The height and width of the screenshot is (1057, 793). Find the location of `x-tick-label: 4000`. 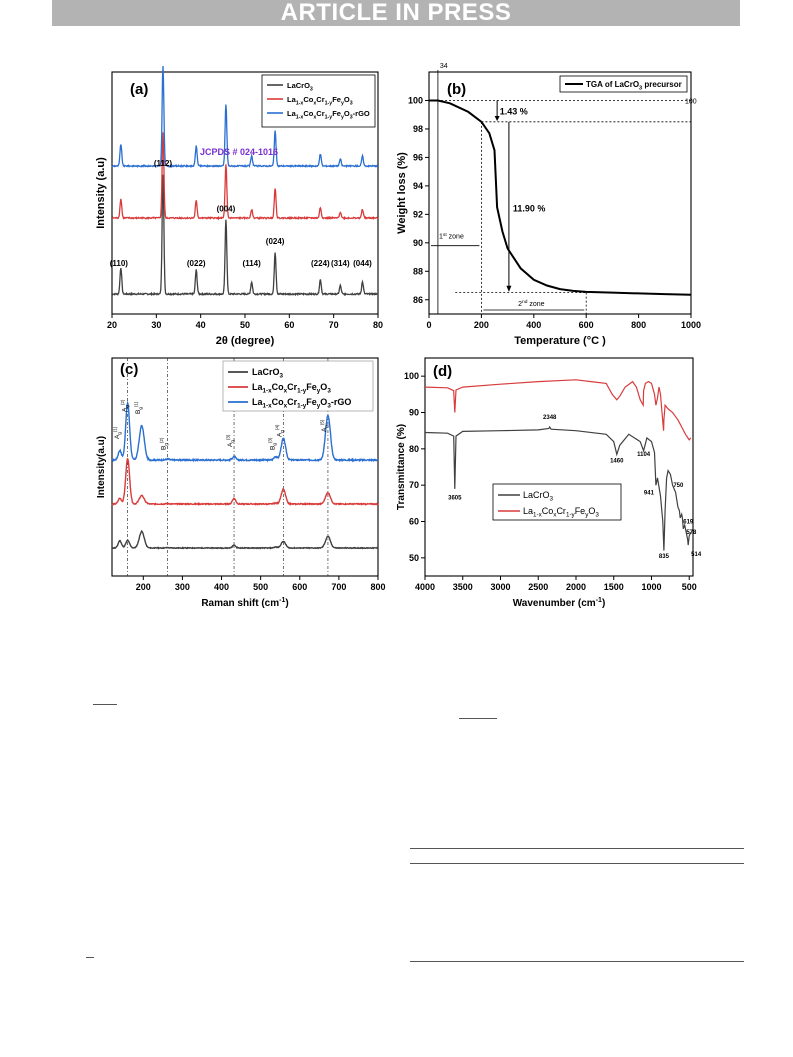

x-tick-label: 4000 is located at coordinates (425, 587).